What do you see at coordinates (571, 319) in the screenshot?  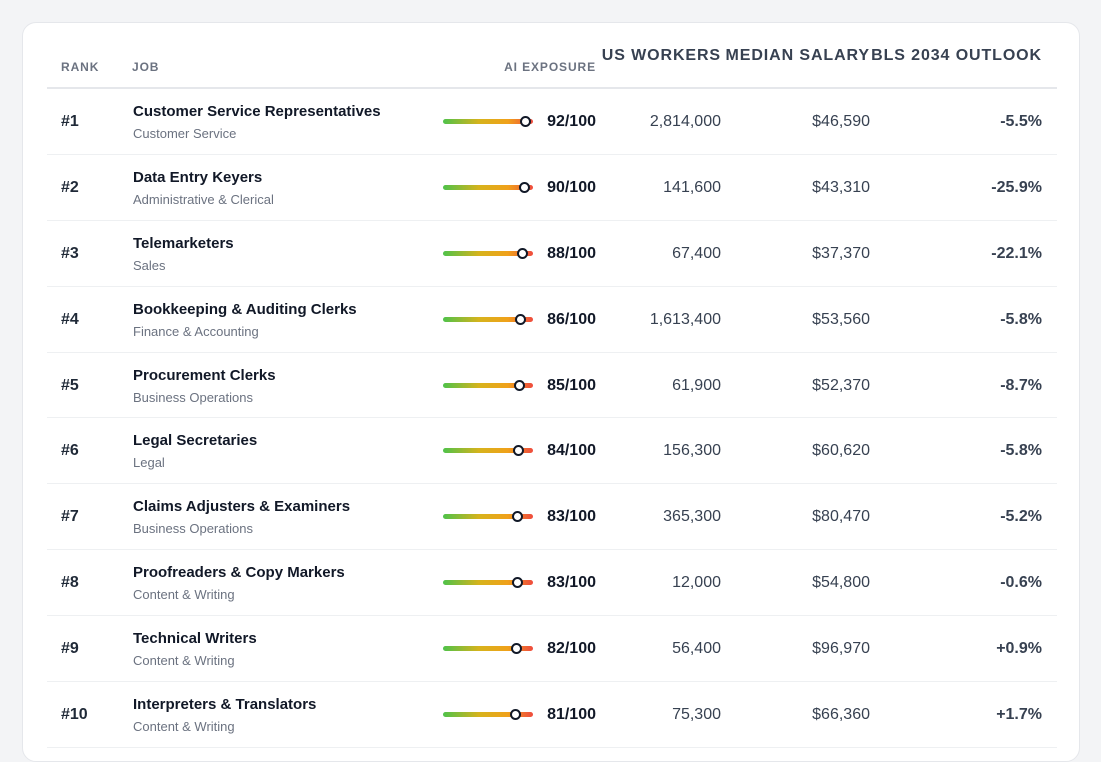 I see `ai-exposure-score: 86/100` at bounding box center [571, 319].